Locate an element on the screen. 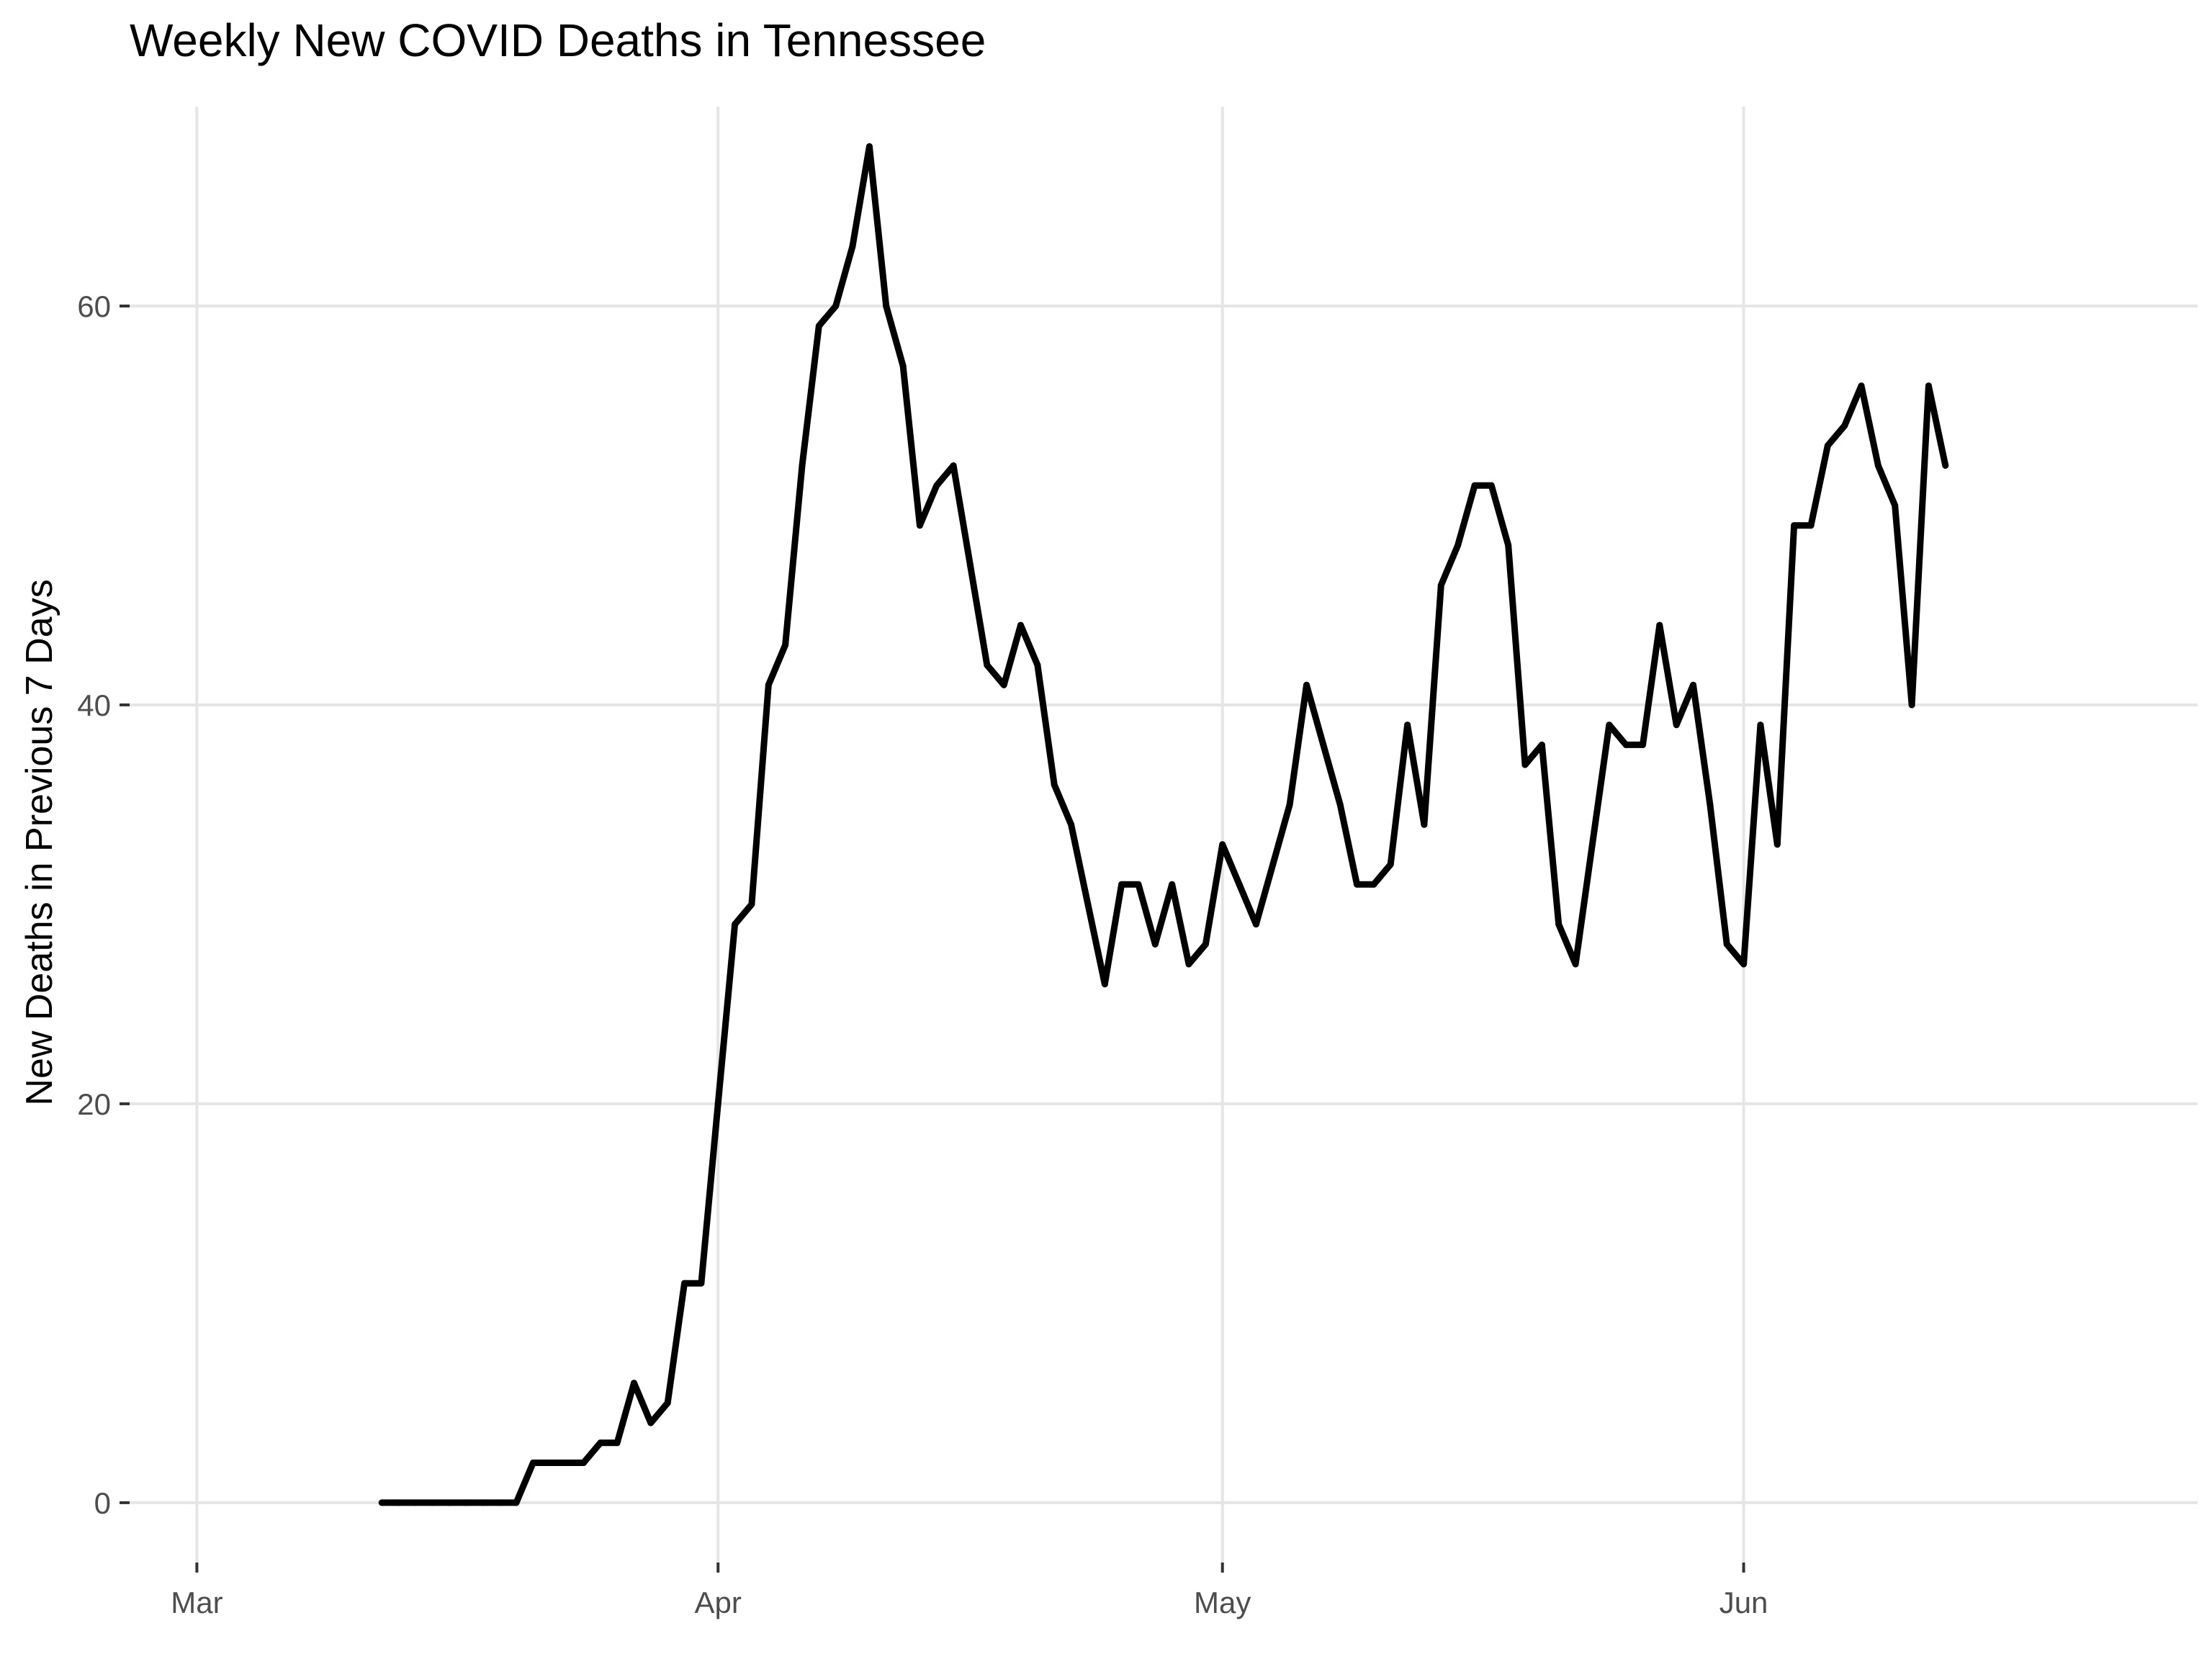  y-tick-label: 0 is located at coordinates (102, 1503).